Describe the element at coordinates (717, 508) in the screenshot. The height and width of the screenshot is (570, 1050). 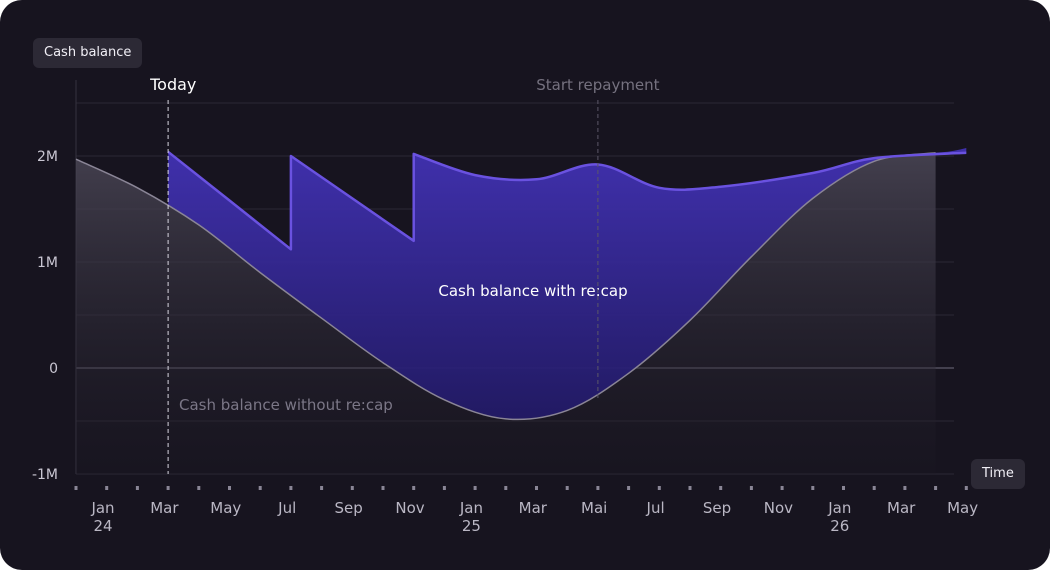
I see `x-tick-label-10: Sep` at that location.